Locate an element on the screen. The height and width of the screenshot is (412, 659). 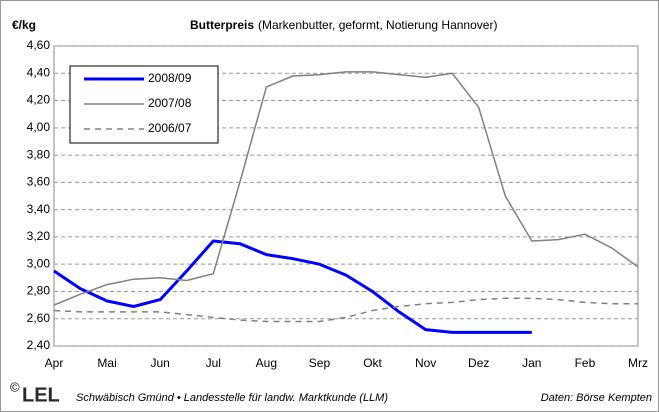
x-tick-label: Okt is located at coordinates (372, 363).